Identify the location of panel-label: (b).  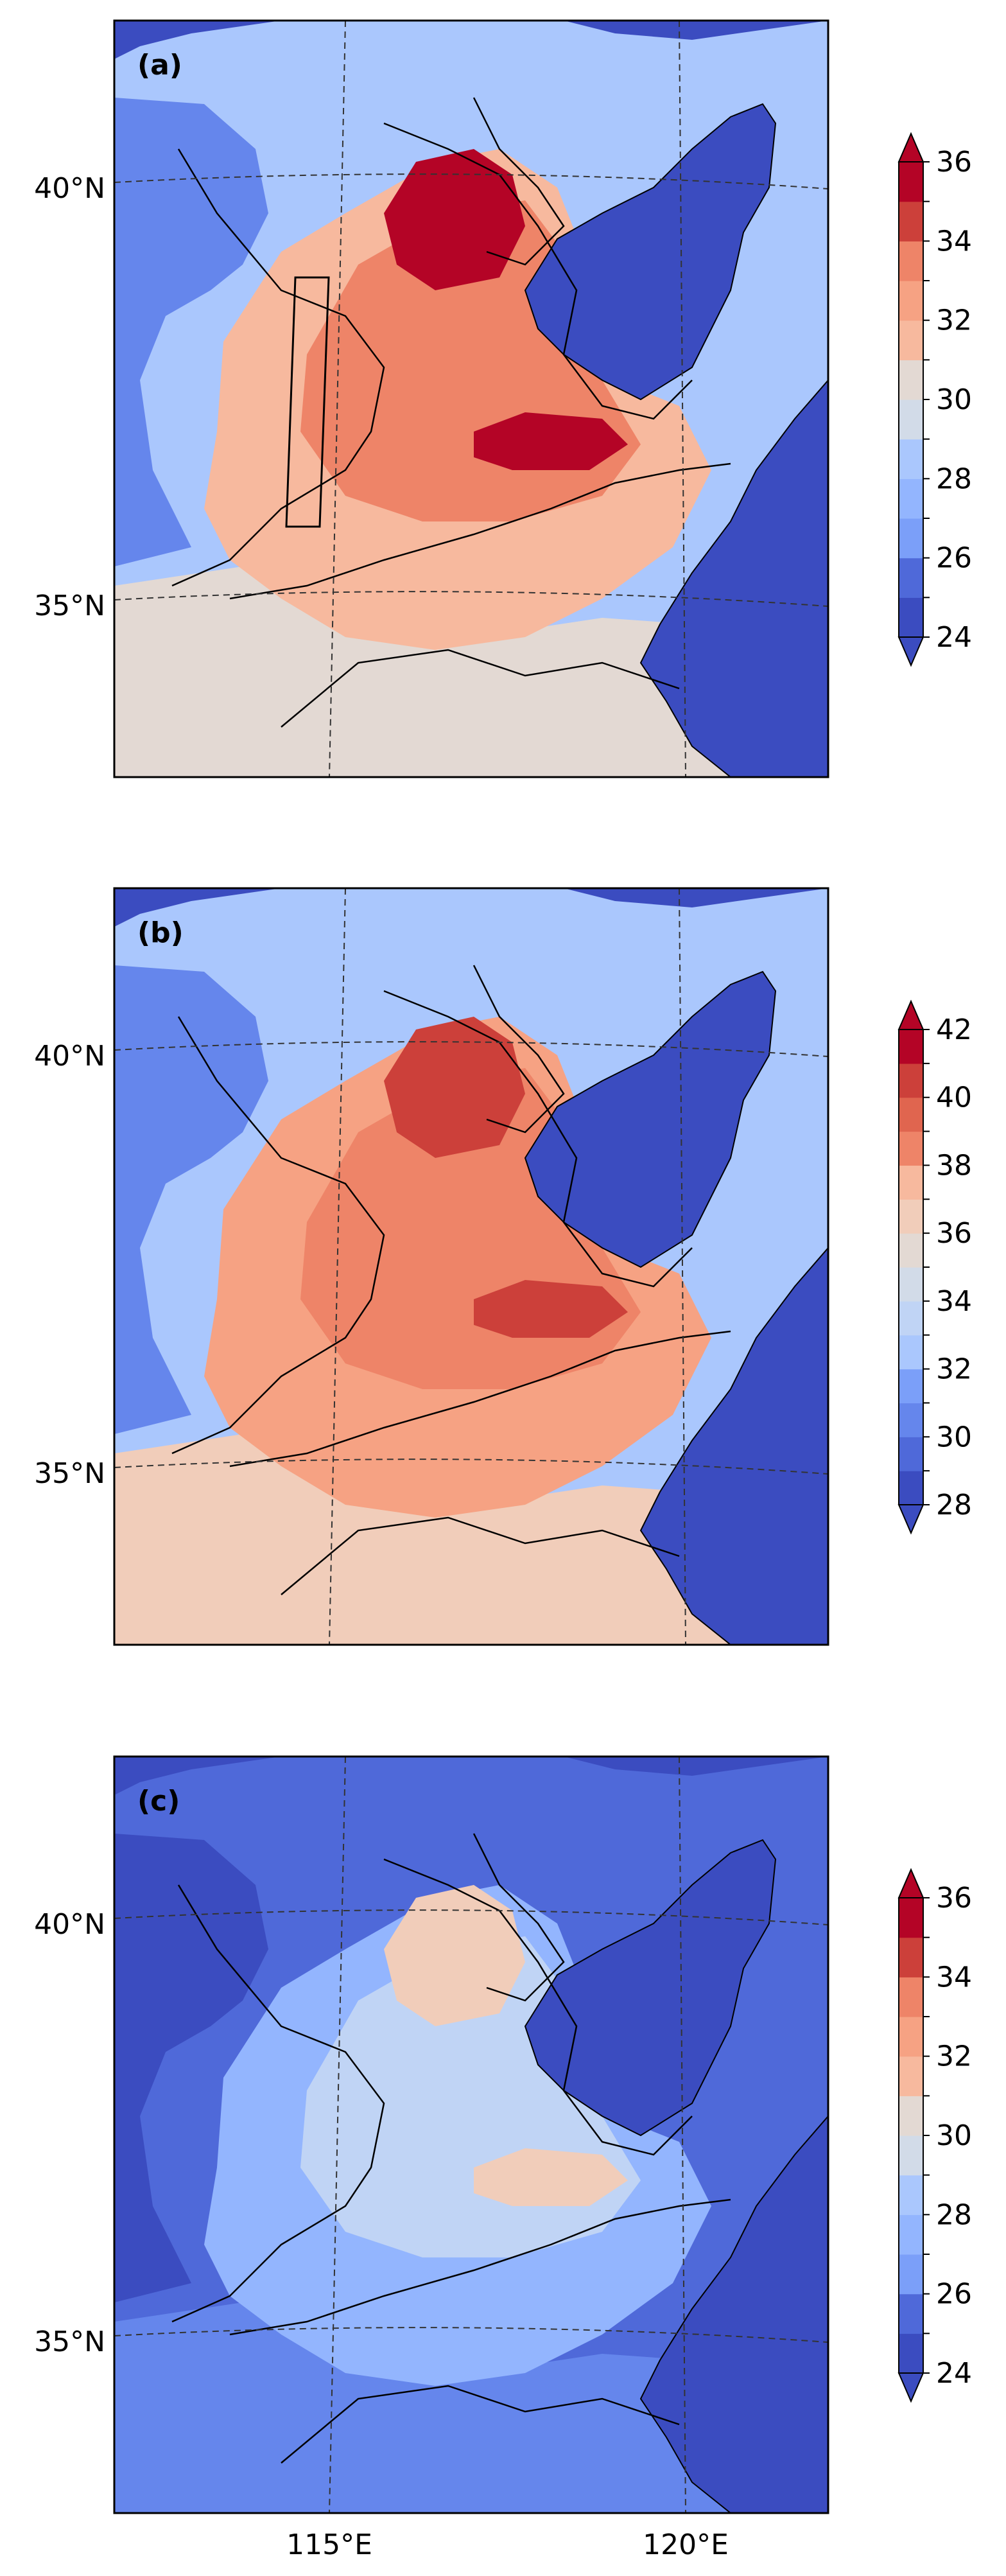
(160, 933).